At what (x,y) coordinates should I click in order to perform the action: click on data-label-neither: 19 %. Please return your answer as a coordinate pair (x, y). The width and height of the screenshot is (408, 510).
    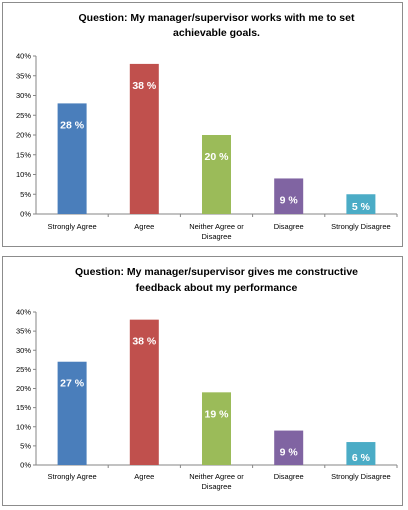
    Looking at the image, I should click on (217, 414).